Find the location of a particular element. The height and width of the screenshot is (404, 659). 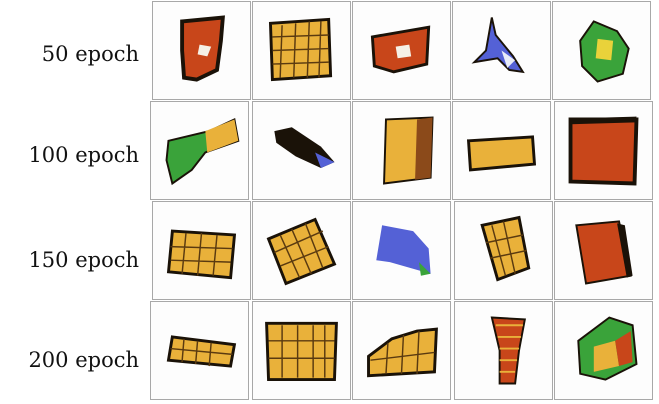

row-label-50: 50 epoch is located at coordinates (90, 54).